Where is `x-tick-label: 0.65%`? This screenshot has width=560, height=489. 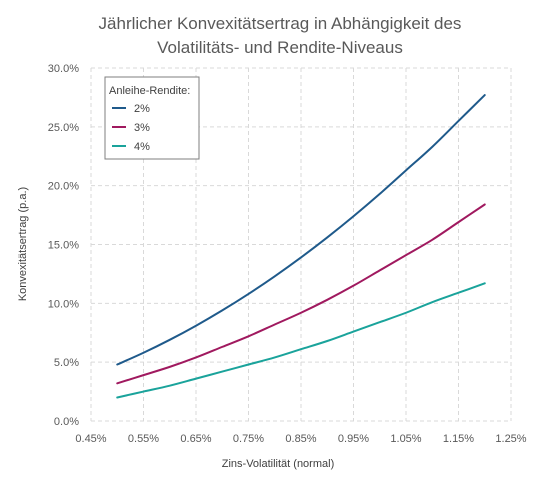 x-tick-label: 0.65% is located at coordinates (195, 439).